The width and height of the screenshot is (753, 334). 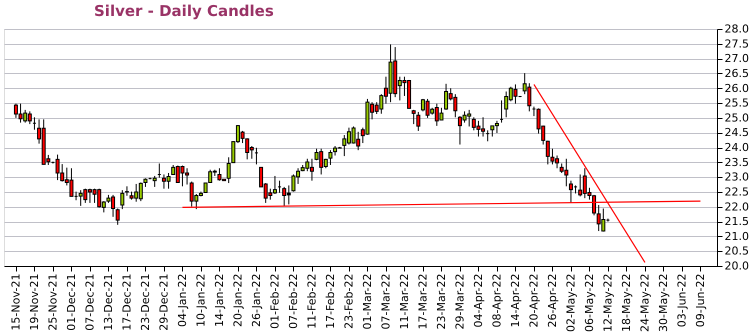 I want to click on y-tick-label: 24.5, so click(x=736, y=133).